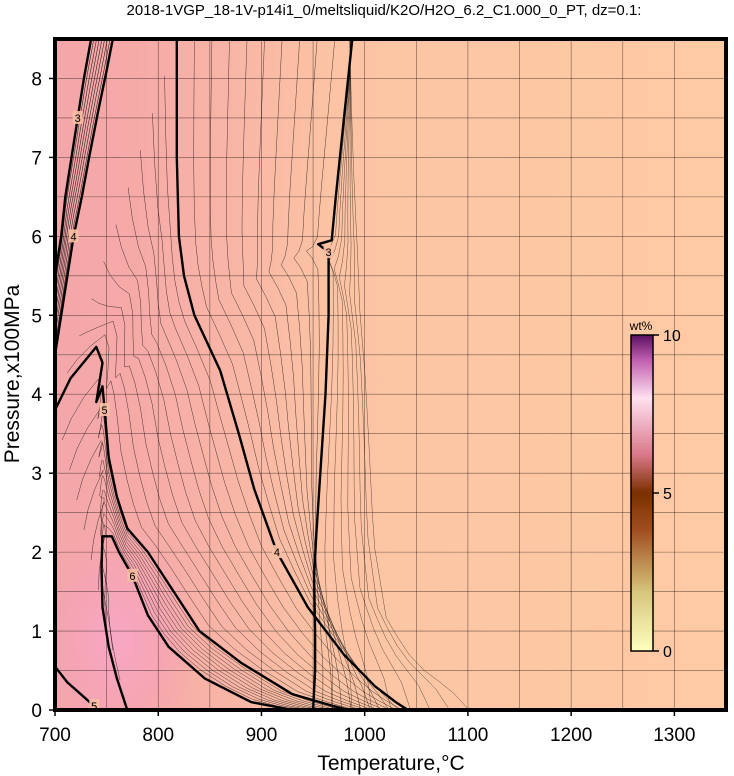 The image size is (734, 776). Describe the element at coordinates (571, 735) in the screenshot. I see `x-tick-label: 1200` at that location.